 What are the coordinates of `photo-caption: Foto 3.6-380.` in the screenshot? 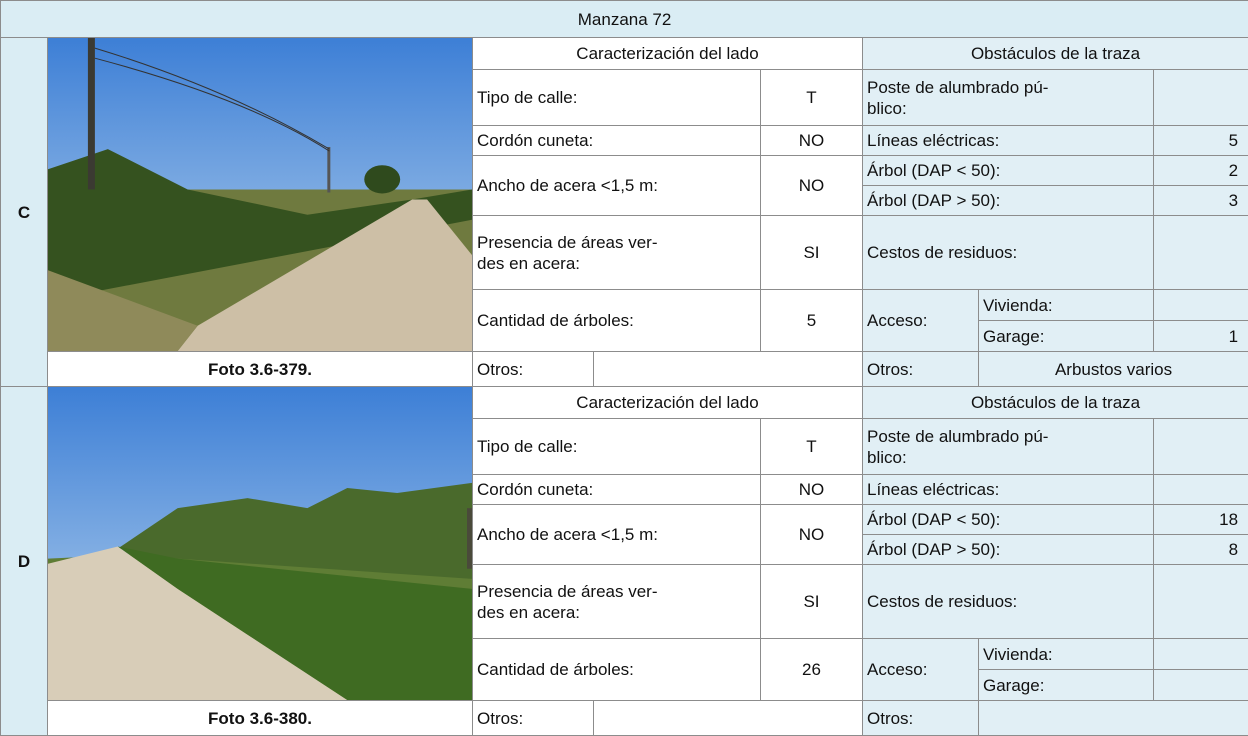 It's located at (260, 718).